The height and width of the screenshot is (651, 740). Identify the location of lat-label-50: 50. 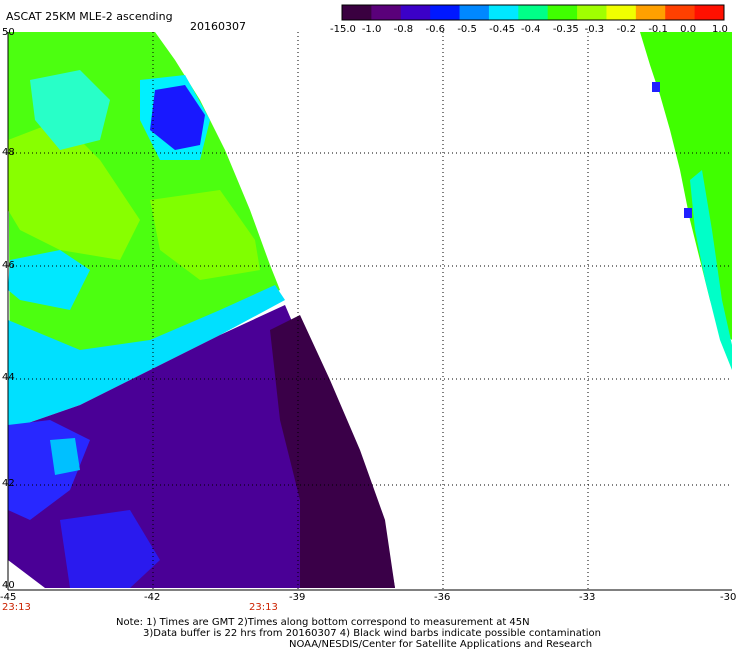
(8, 32).